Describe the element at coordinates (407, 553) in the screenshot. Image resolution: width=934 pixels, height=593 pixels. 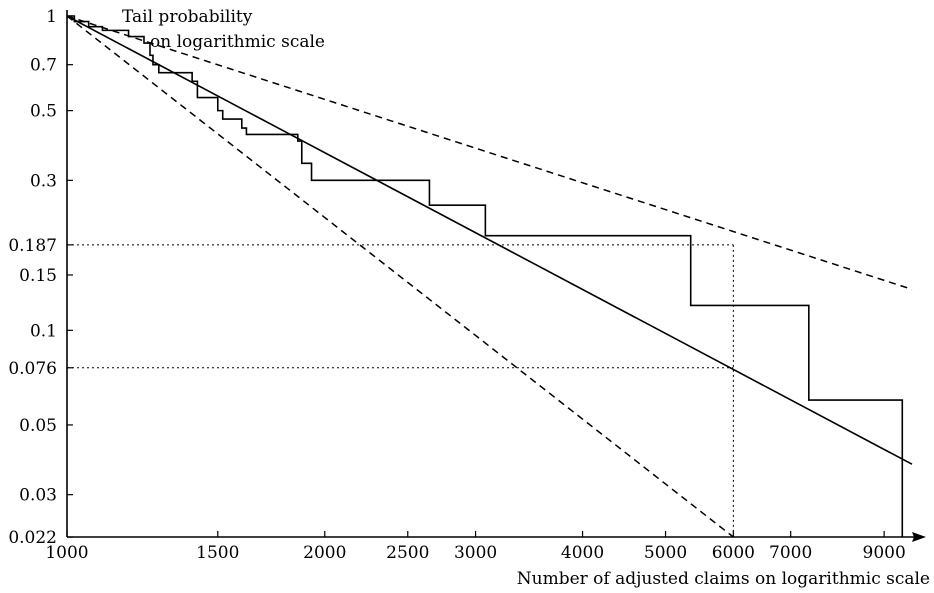
I see `x-tick-label: 2500` at that location.